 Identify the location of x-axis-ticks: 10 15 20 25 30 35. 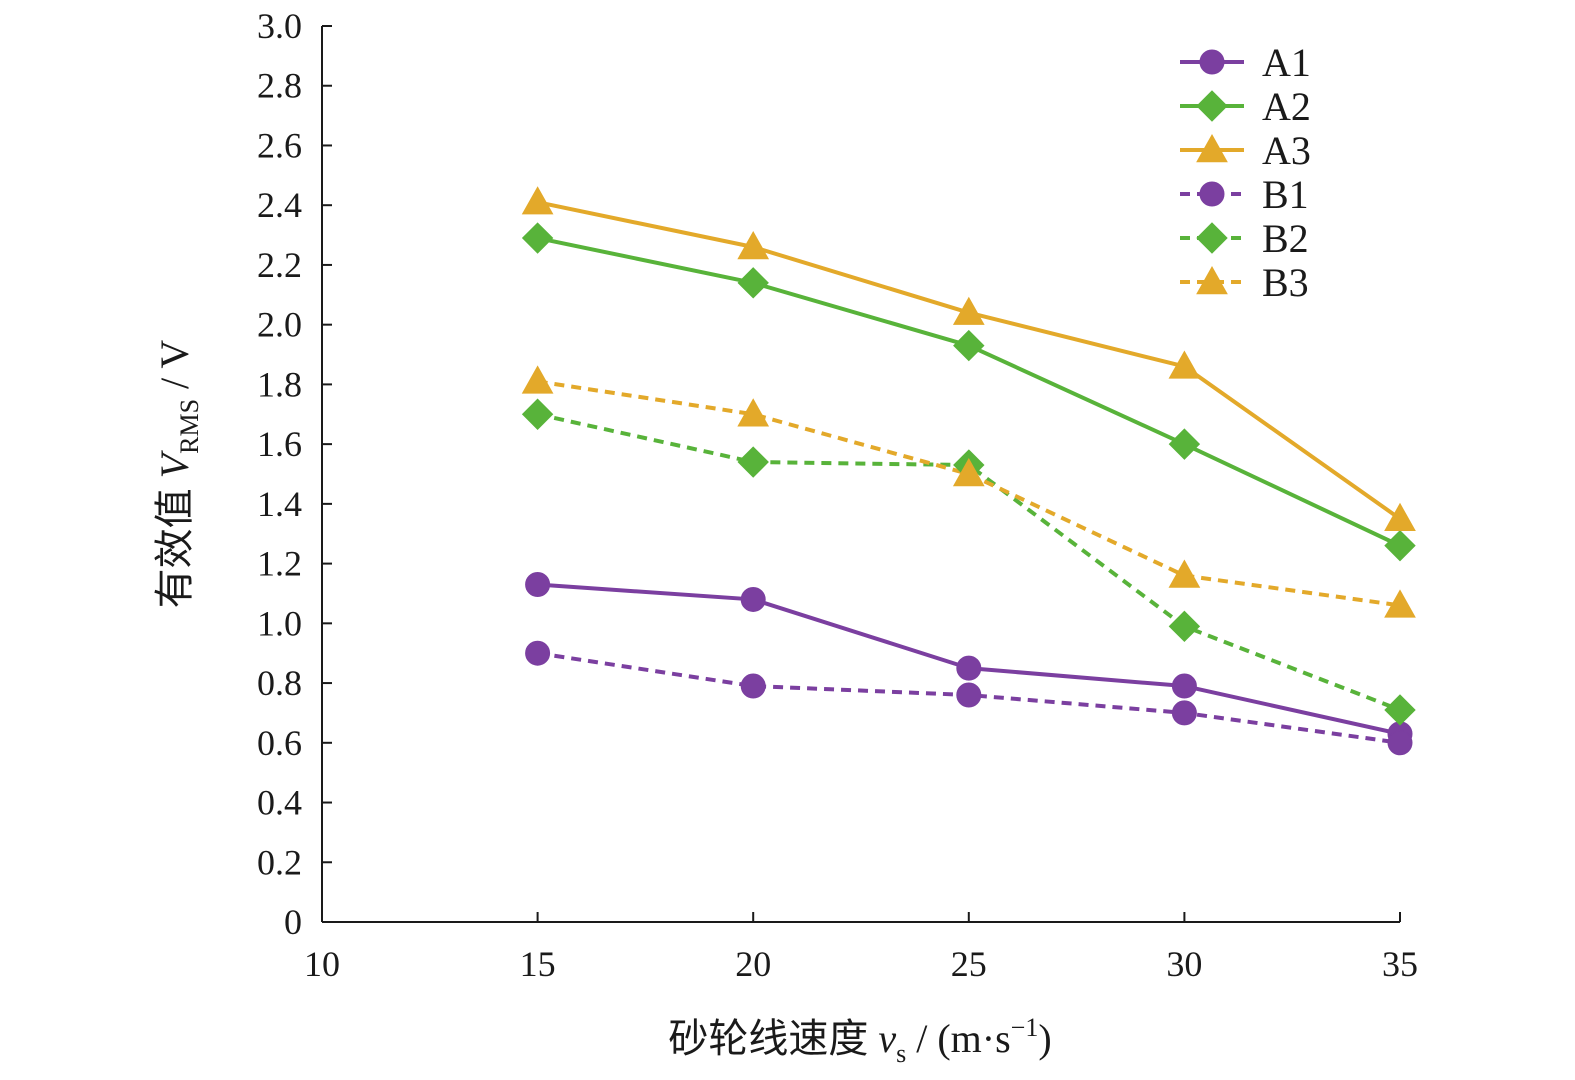
(861, 948).